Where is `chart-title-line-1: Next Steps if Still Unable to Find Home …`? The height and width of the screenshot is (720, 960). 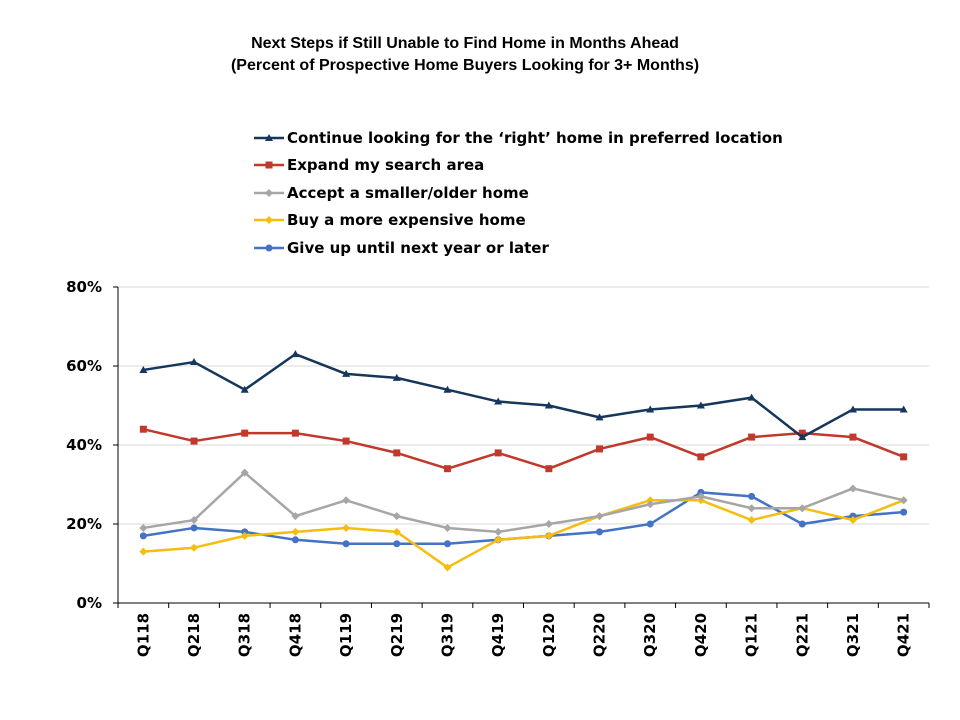 chart-title-line-1: Next Steps if Still Unable to Find Home … is located at coordinates (465, 43).